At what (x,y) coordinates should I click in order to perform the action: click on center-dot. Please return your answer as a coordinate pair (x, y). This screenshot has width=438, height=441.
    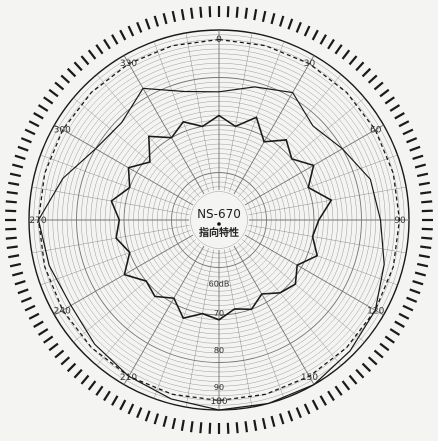
    Looking at the image, I should click on (219, 224).